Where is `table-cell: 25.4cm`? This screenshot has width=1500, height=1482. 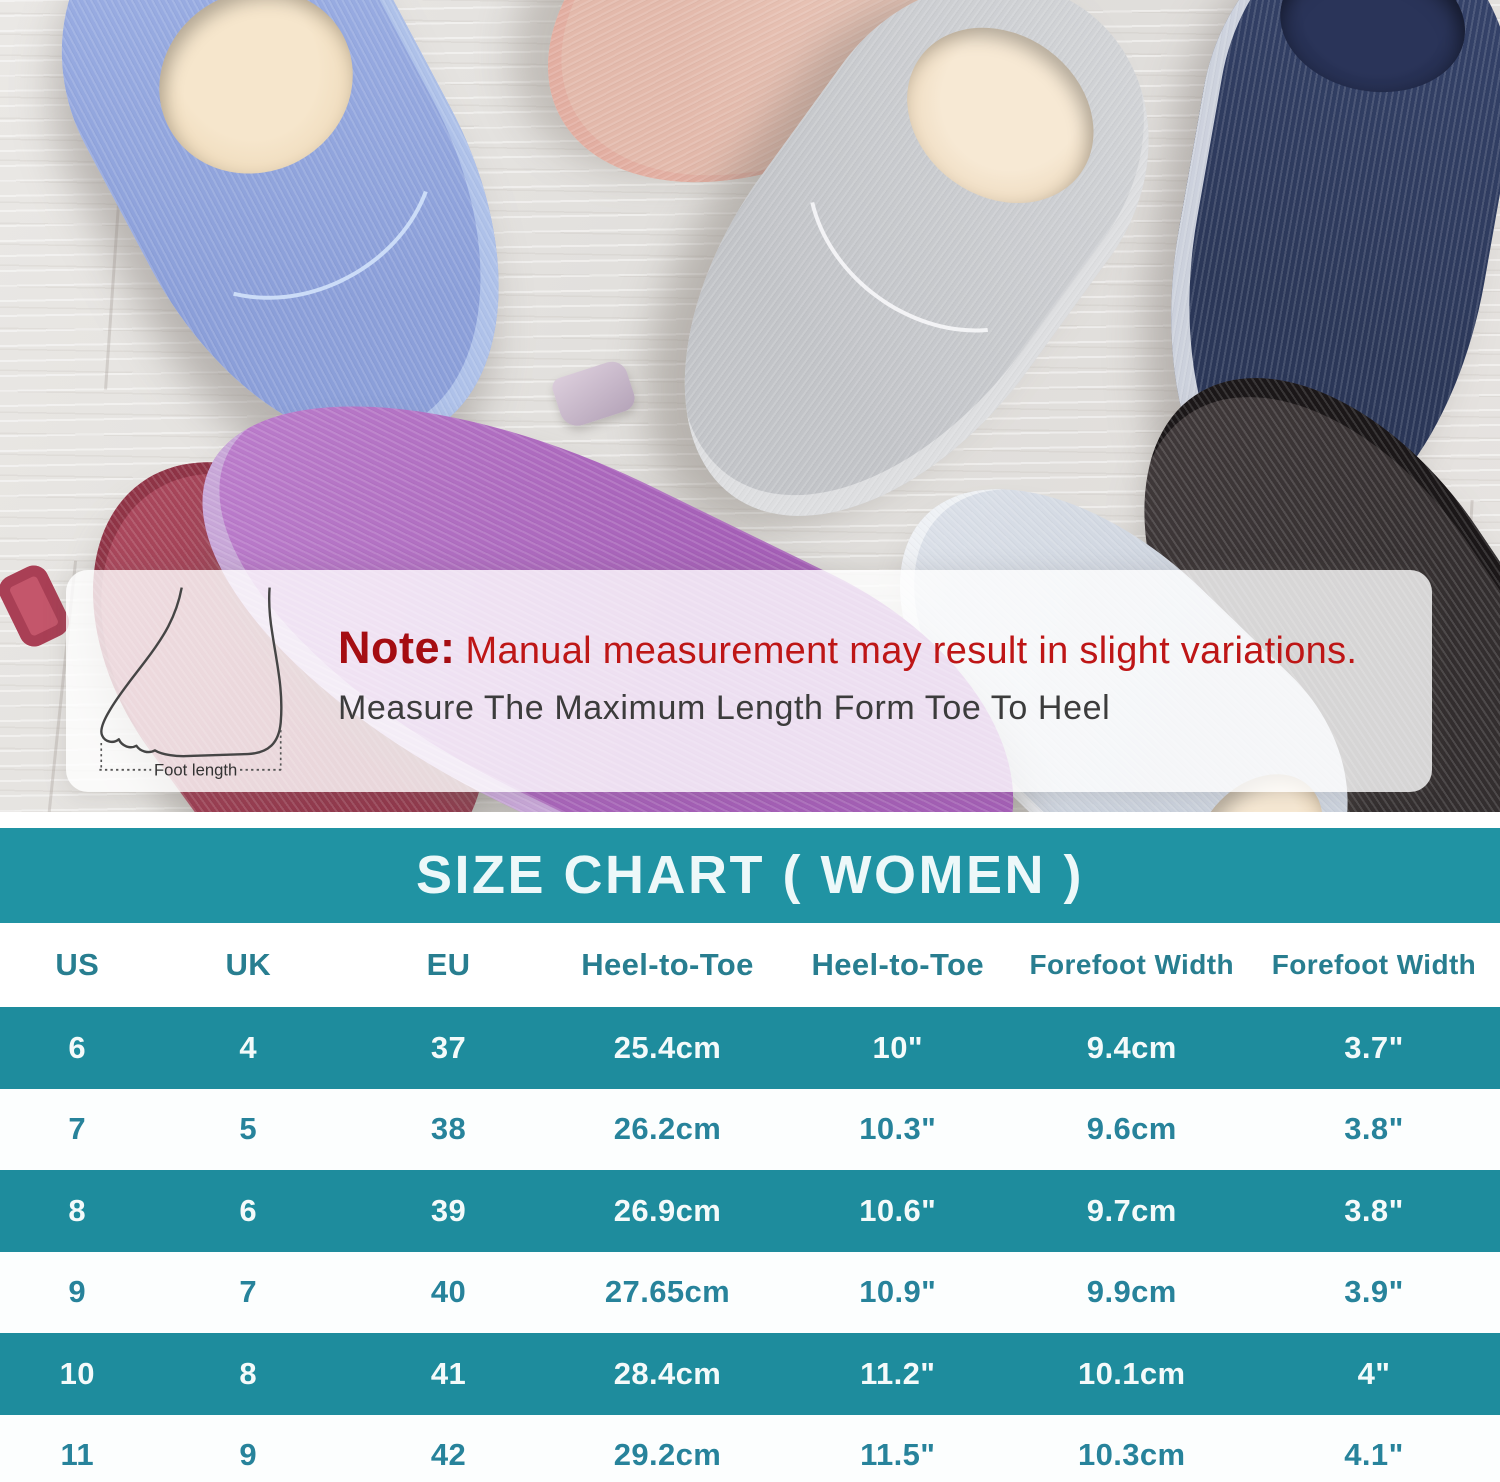
table-cell: 25.4cm is located at coordinates (667, 1047).